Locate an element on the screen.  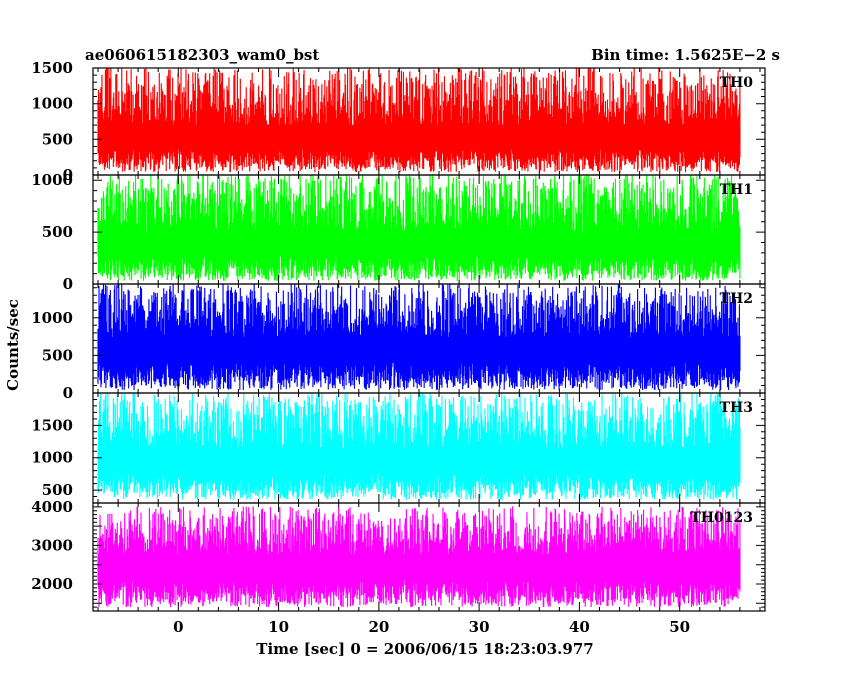
y-ticks is located at coordinates (429, 557).